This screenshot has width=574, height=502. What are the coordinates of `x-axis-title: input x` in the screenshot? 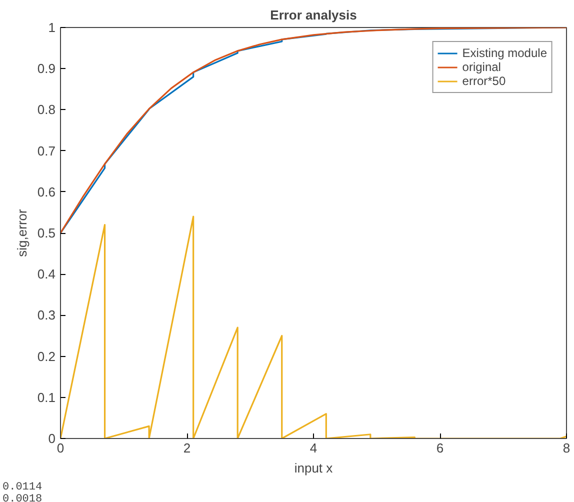 It's located at (314, 468).